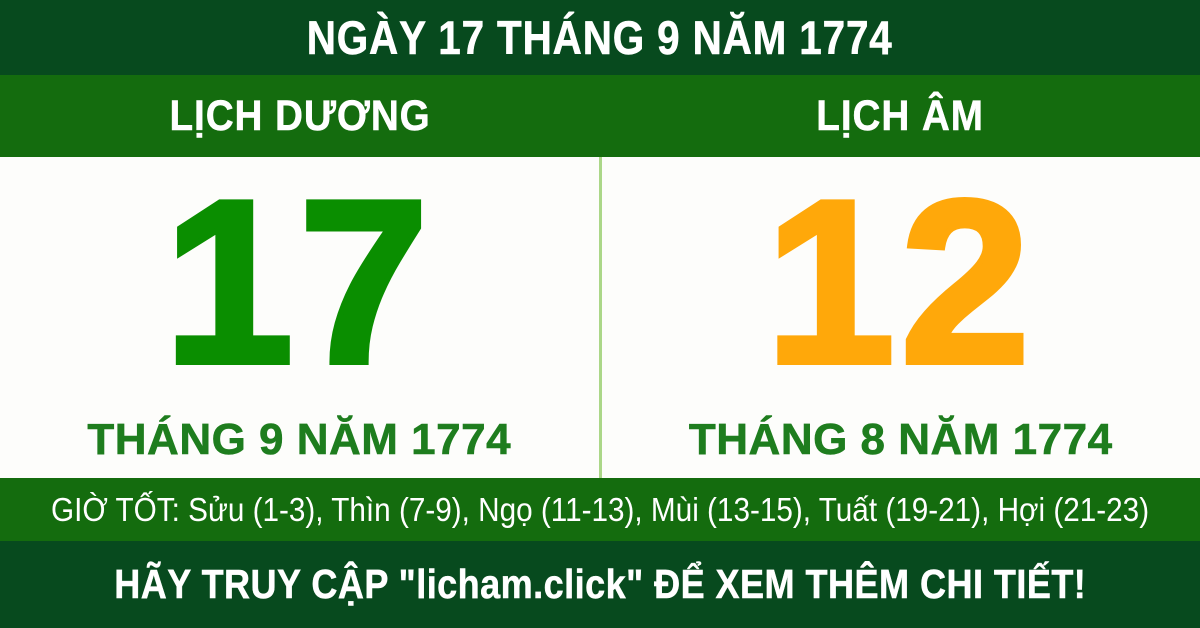  I want to click on solar-heading-label: LỊCH DƯƠNG, so click(300, 115).